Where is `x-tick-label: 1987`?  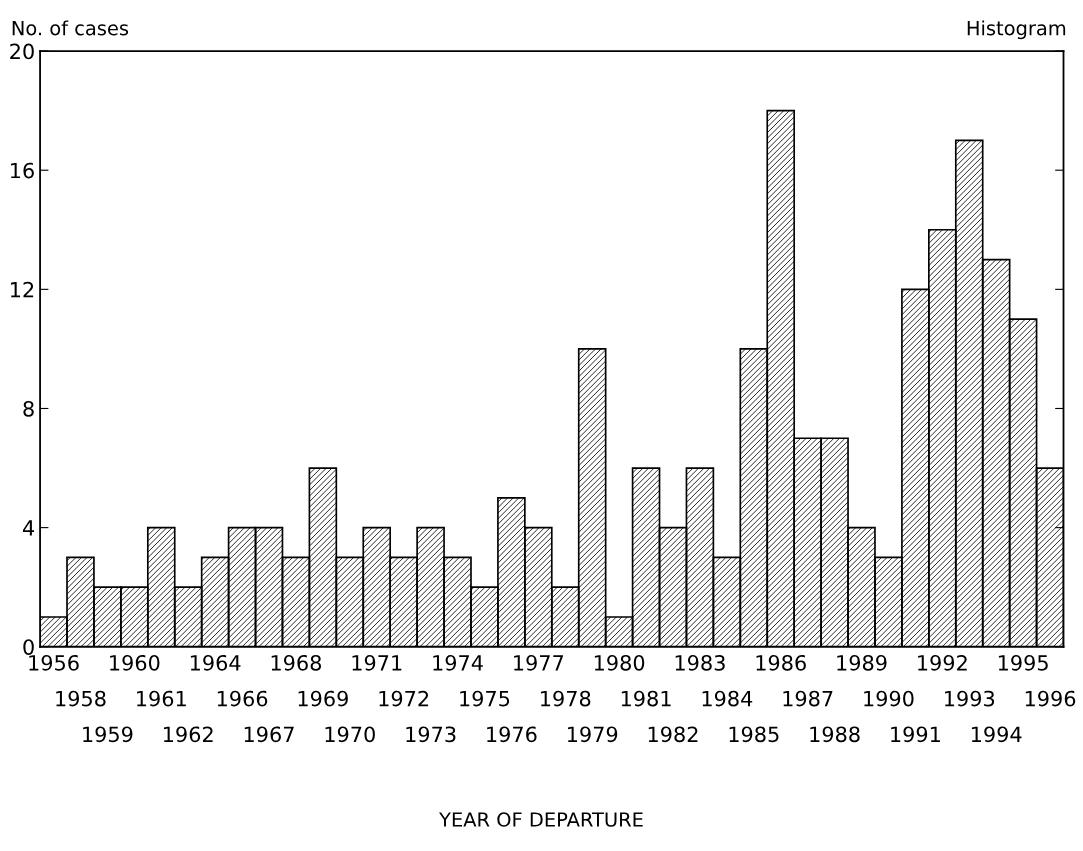 x-tick-label: 1987 is located at coordinates (808, 698).